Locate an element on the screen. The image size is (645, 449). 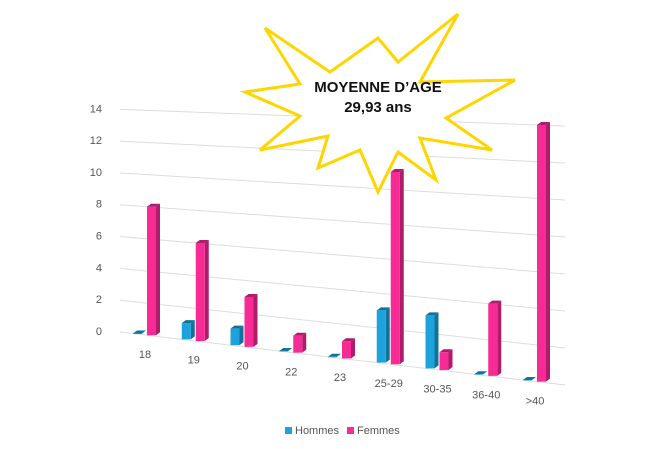
x-tick-label: 20 is located at coordinates (242, 366).